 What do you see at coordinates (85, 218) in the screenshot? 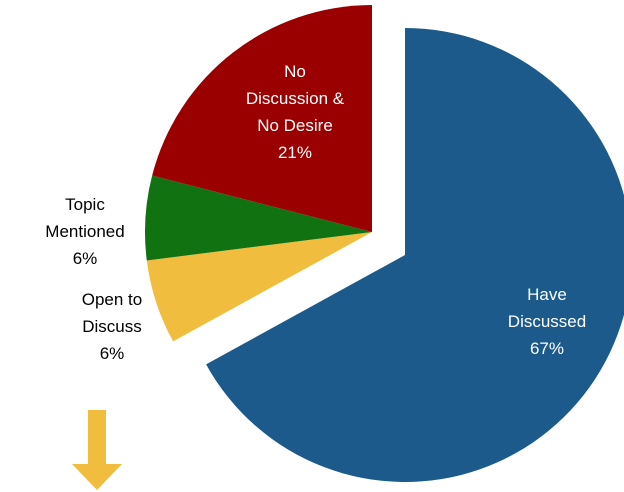
I see `category-label: Topic Mentioned` at bounding box center [85, 218].